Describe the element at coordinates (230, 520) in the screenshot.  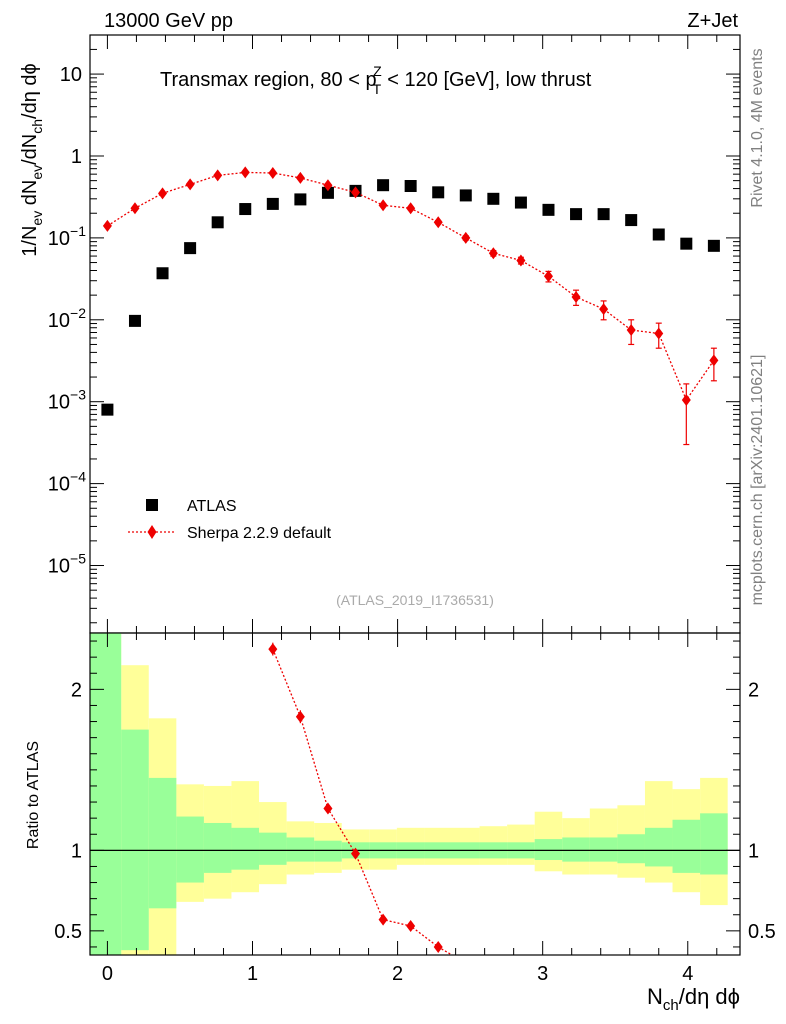
I see `legend: ATLAS Sherpa 2.2.9 default` at that location.